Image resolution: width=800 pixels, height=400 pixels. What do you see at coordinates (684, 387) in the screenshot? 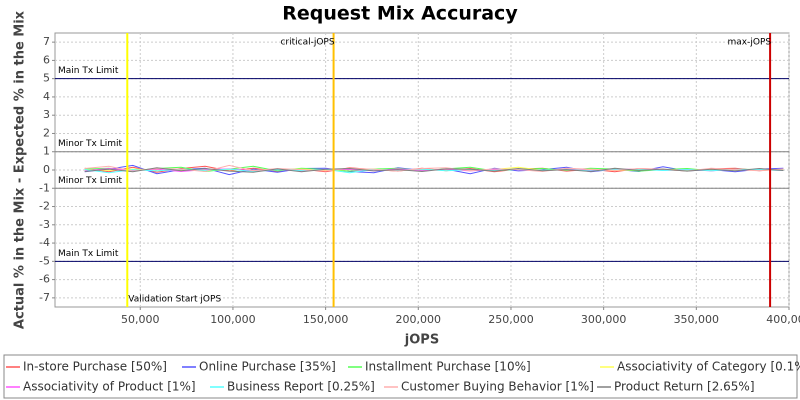
I see `legend-label: Product Return [2.65%]` at bounding box center [684, 387].